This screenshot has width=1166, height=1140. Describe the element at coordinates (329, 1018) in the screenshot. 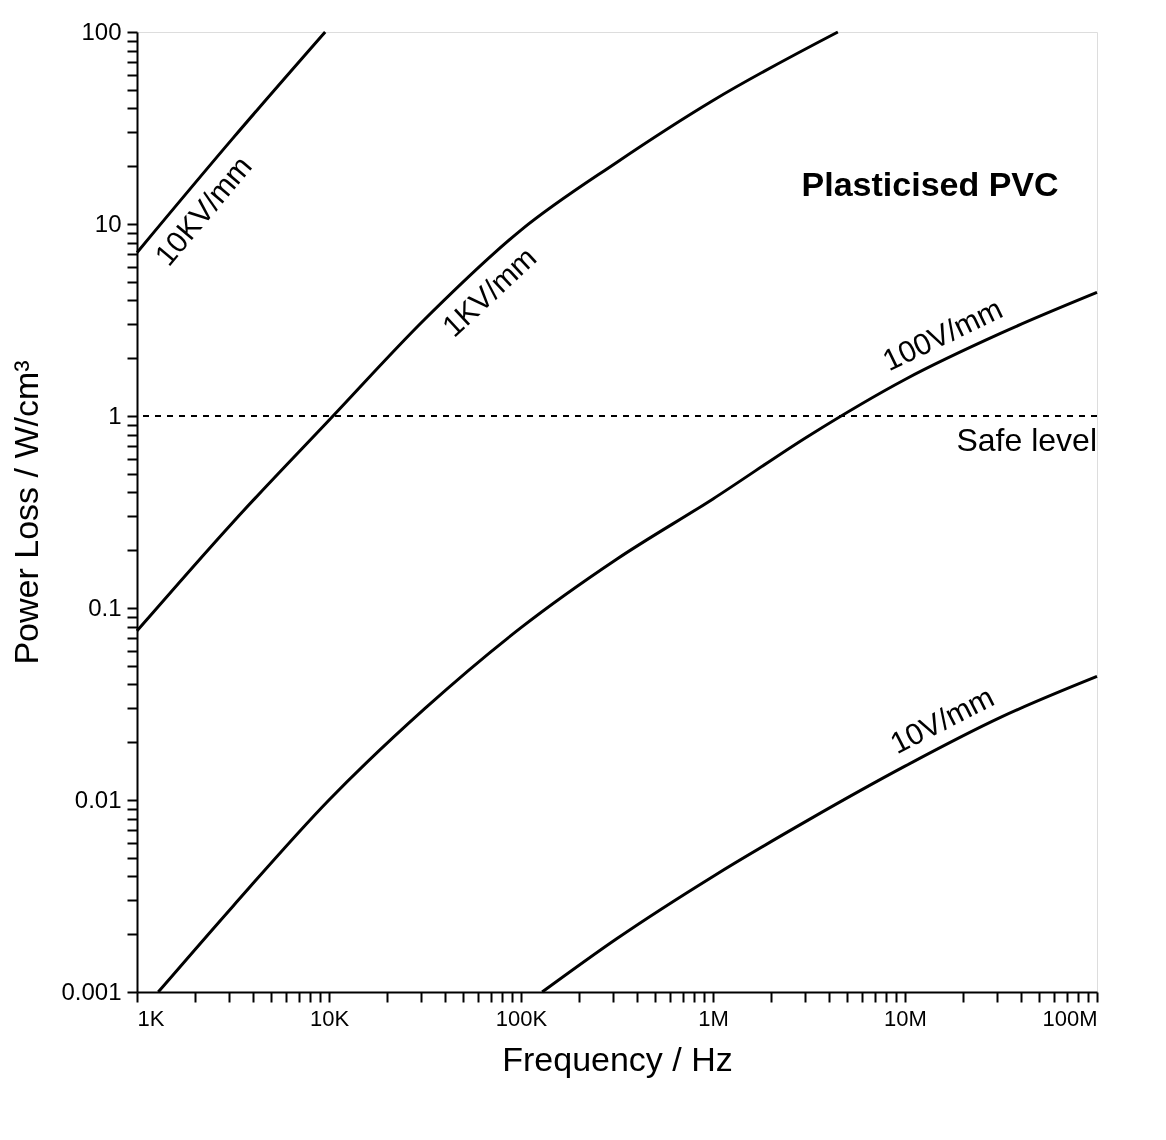

I see `x-tick-label: 10K` at that location.